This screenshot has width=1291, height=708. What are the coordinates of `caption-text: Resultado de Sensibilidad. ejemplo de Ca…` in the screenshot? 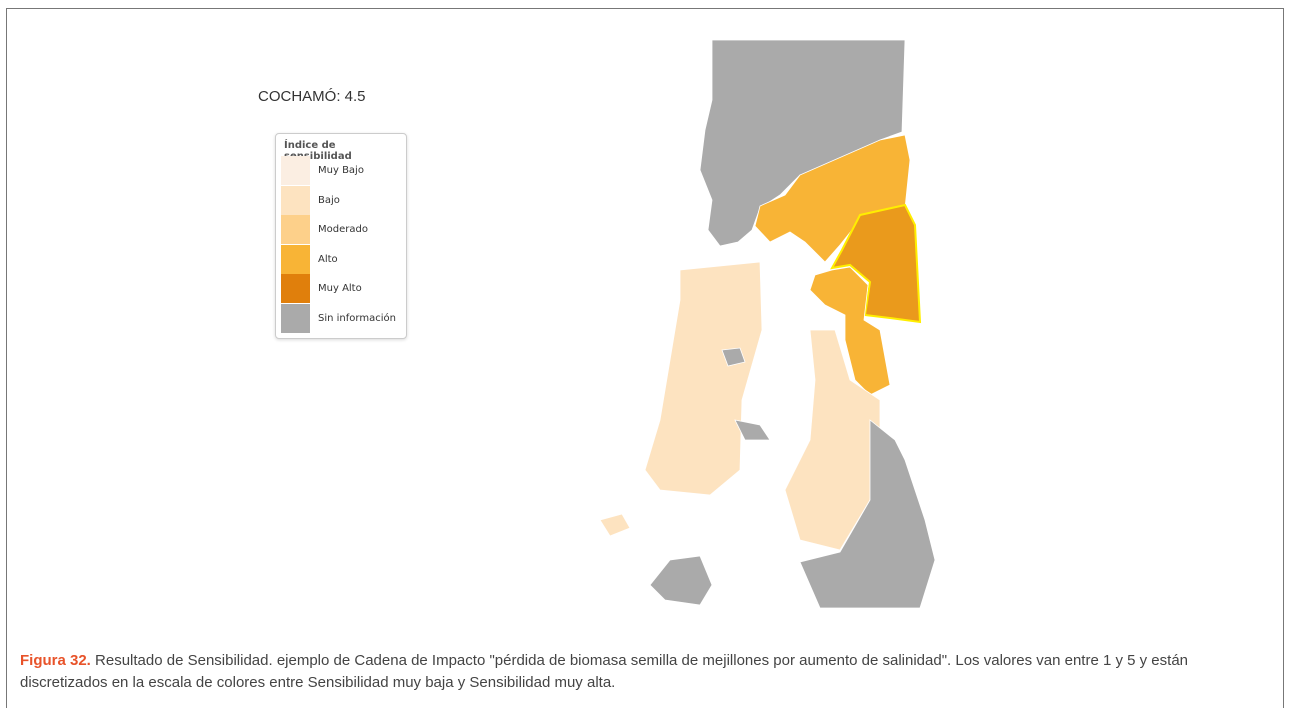 It's located at (604, 671).